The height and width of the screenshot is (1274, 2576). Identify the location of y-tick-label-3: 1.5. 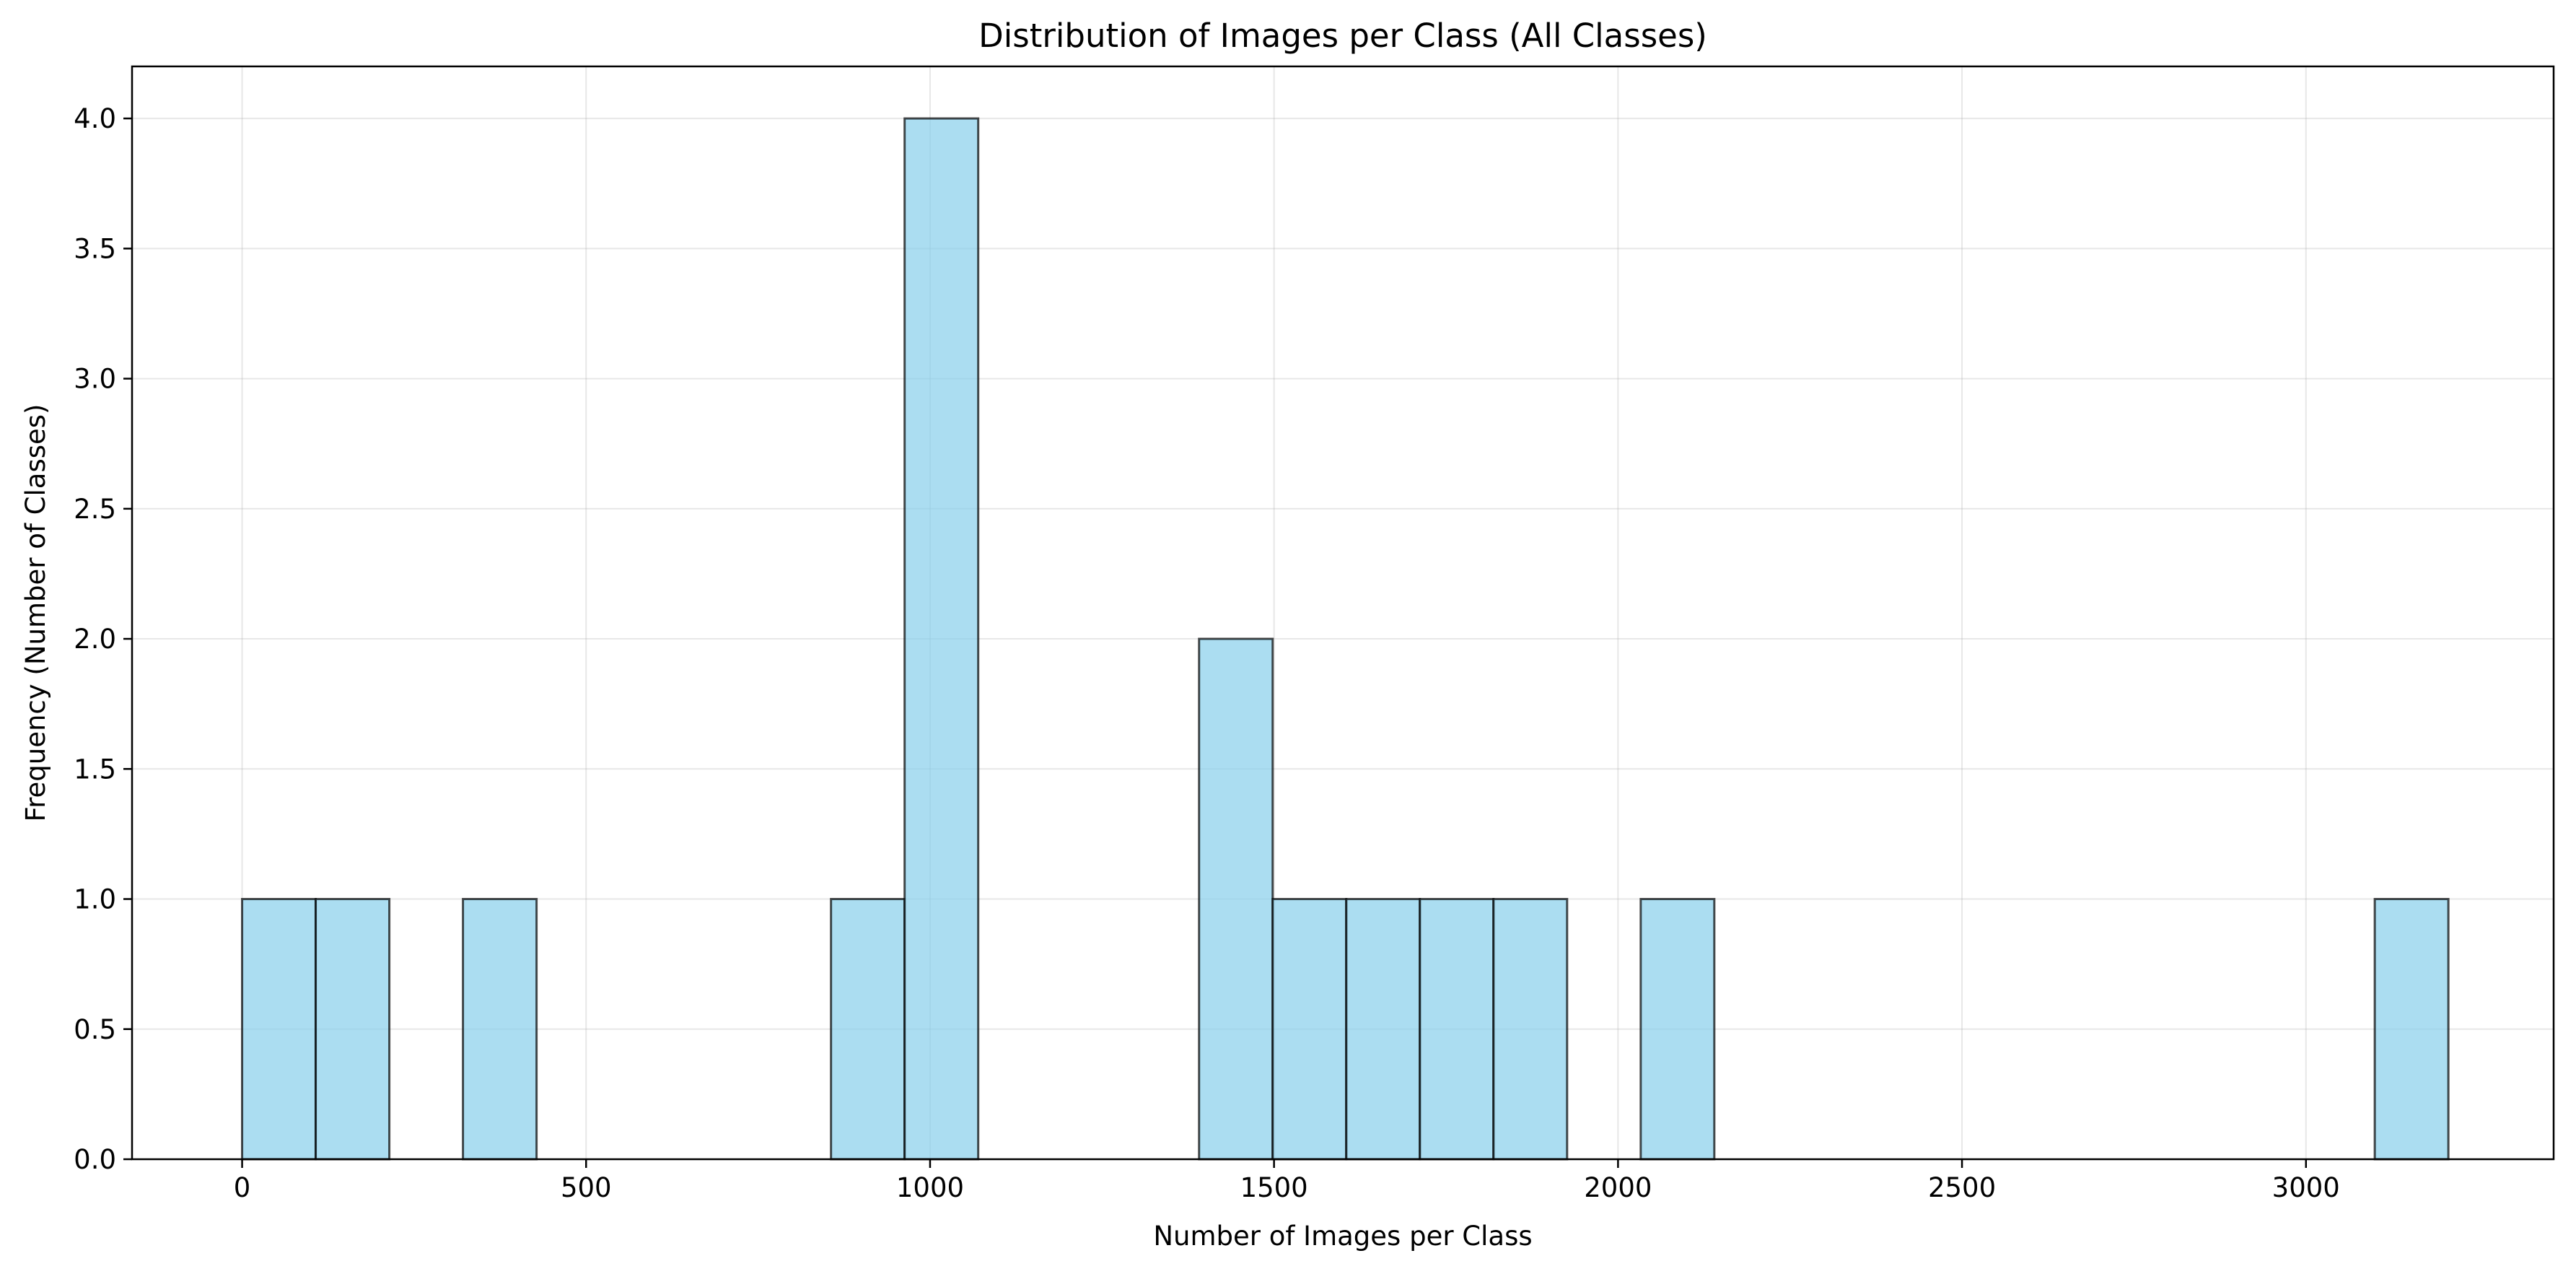
(95, 770).